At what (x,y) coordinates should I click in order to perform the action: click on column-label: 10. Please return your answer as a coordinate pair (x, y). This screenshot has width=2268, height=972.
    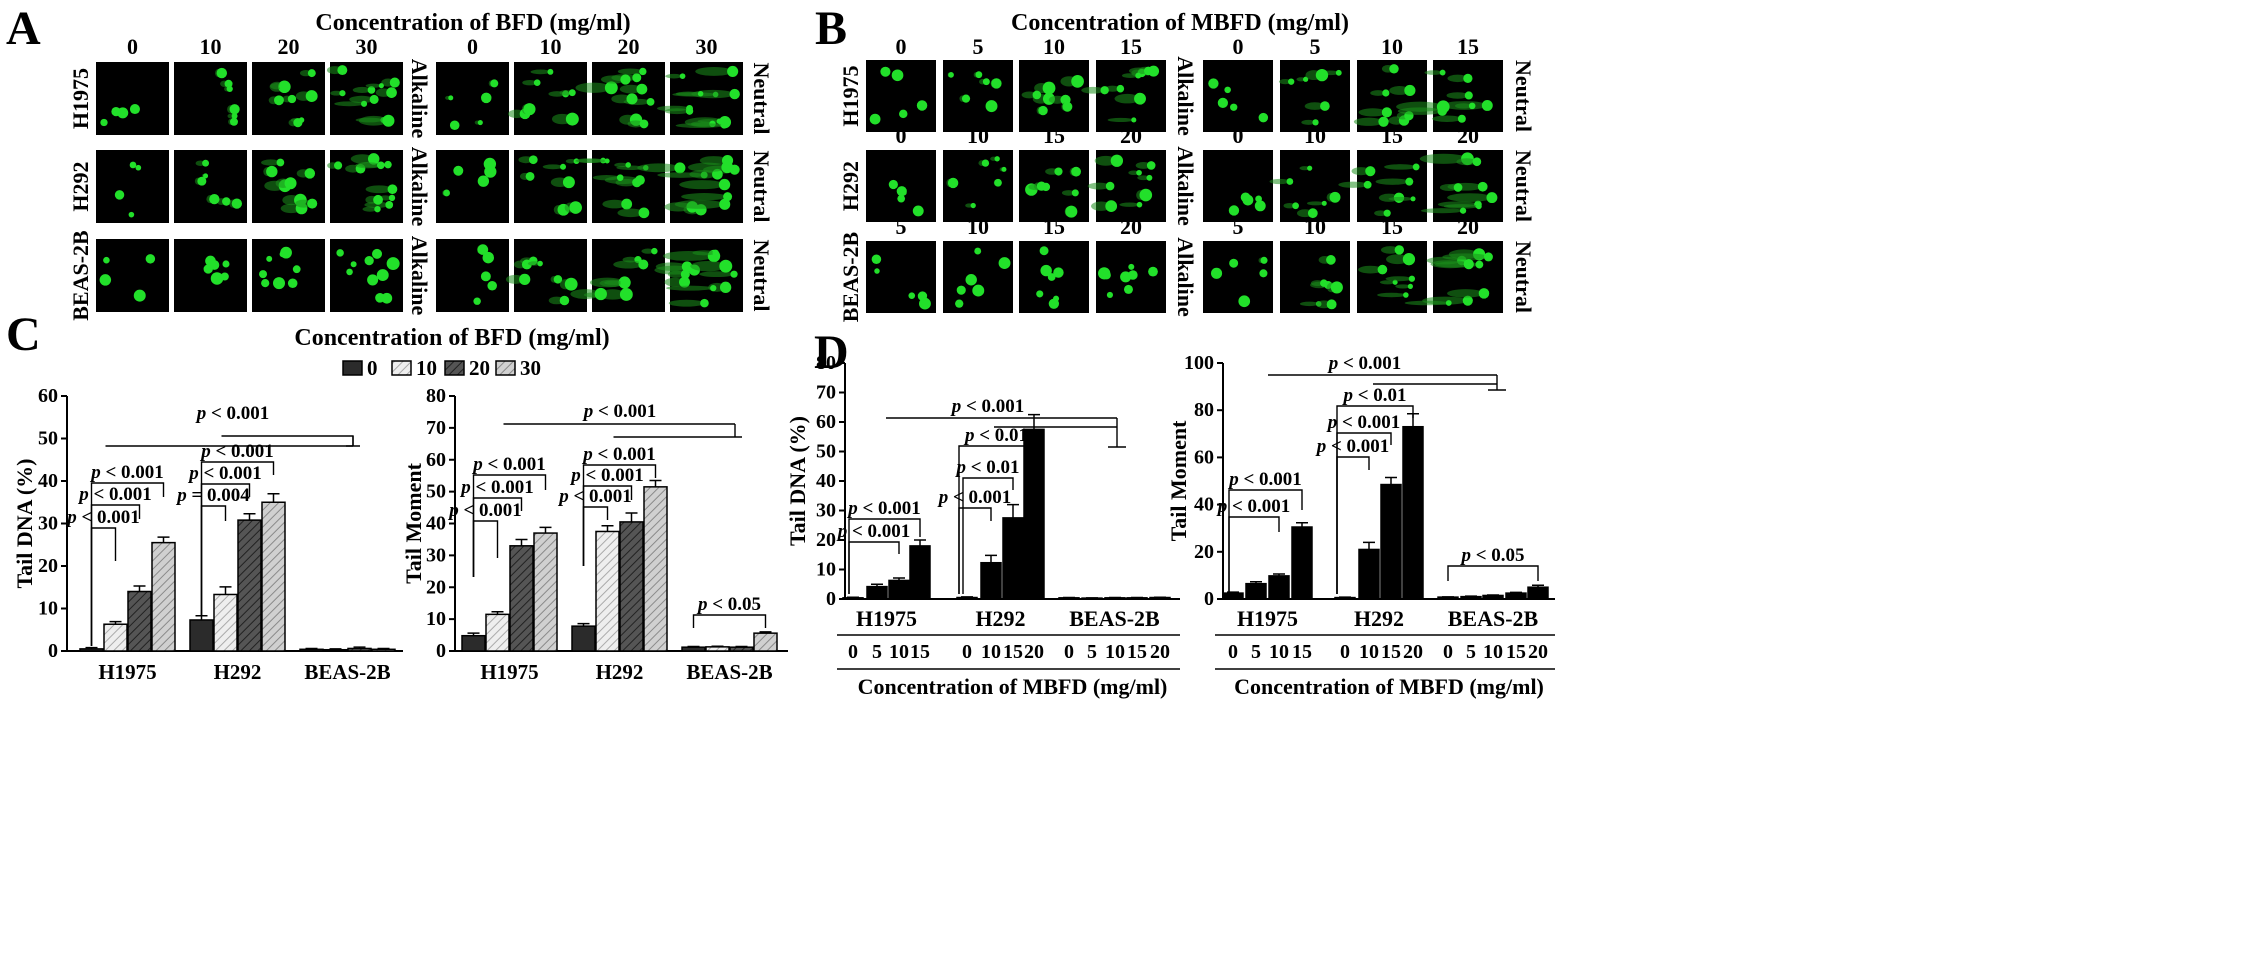
    Looking at the image, I should click on (1054, 46).